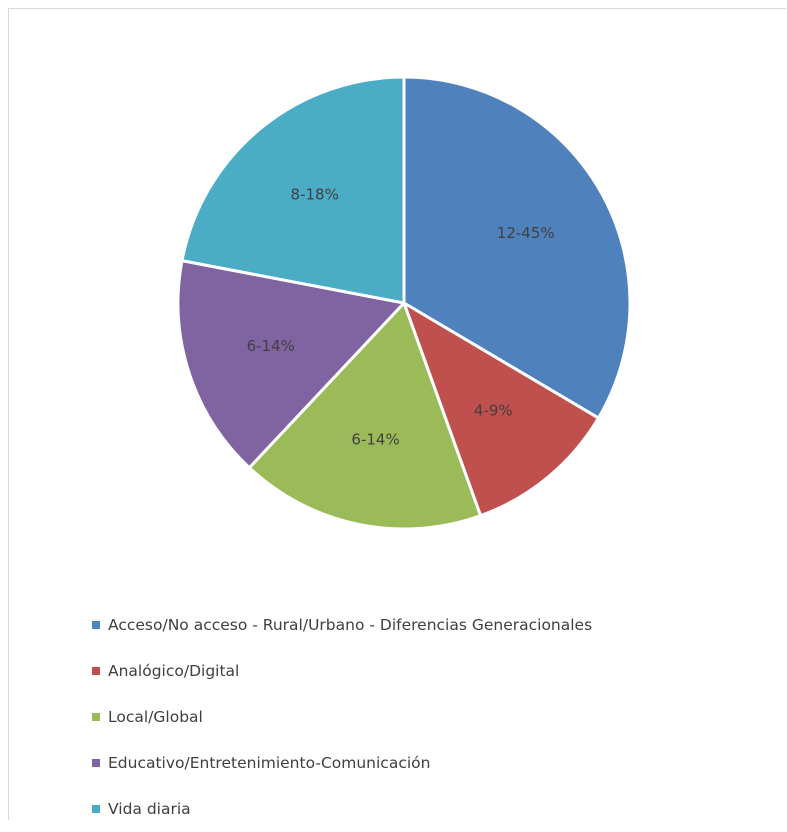 The width and height of the screenshot is (787, 832). Describe the element at coordinates (432, 671) in the screenshot. I see `legend-item-analogico: Analógico/Digital` at that location.